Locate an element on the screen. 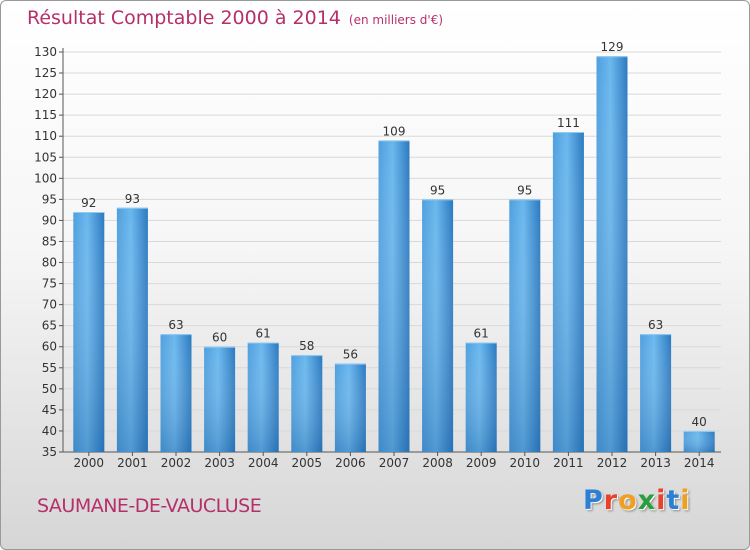 The image size is (750, 550). y-tick-label: 100 is located at coordinates (45, 178).